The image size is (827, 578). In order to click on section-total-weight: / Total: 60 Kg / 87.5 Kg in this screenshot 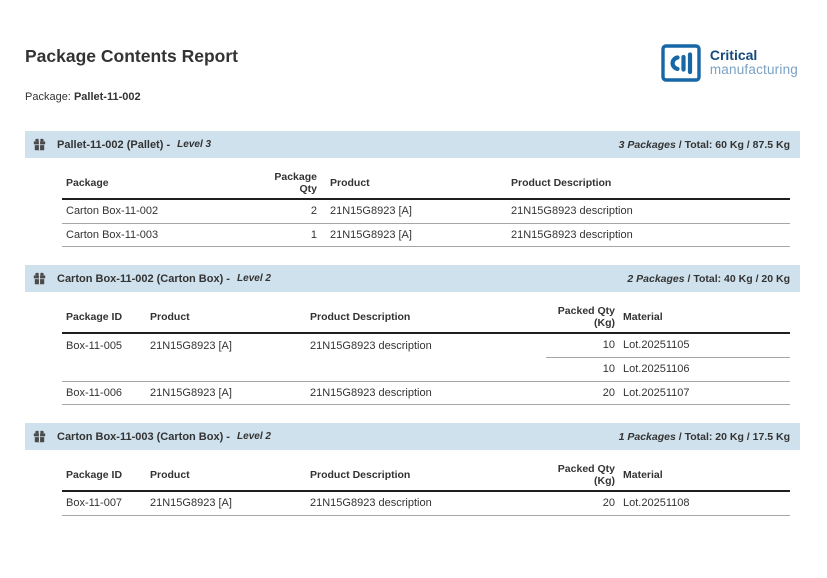, I will do `click(732, 144)`.